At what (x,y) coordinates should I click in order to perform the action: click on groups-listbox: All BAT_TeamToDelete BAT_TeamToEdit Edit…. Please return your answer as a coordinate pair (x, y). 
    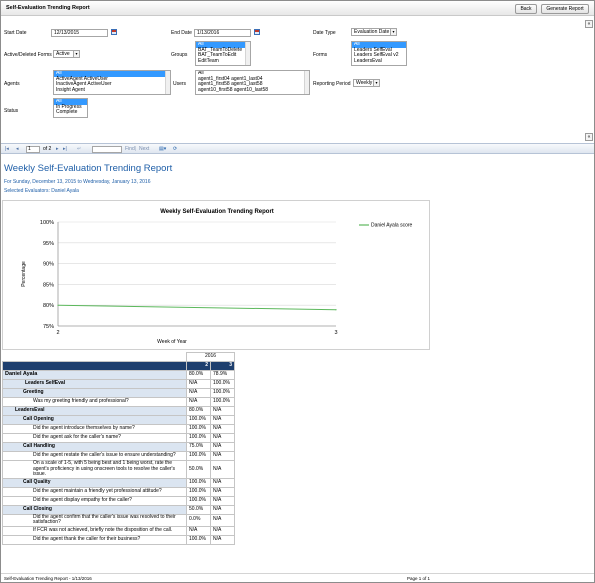
    Looking at the image, I should click on (223, 53).